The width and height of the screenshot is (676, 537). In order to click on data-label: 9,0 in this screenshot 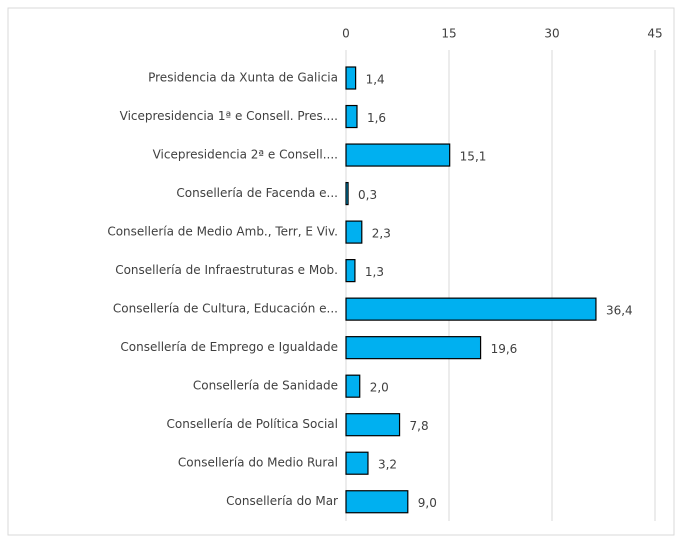, I will do `click(427, 503)`.